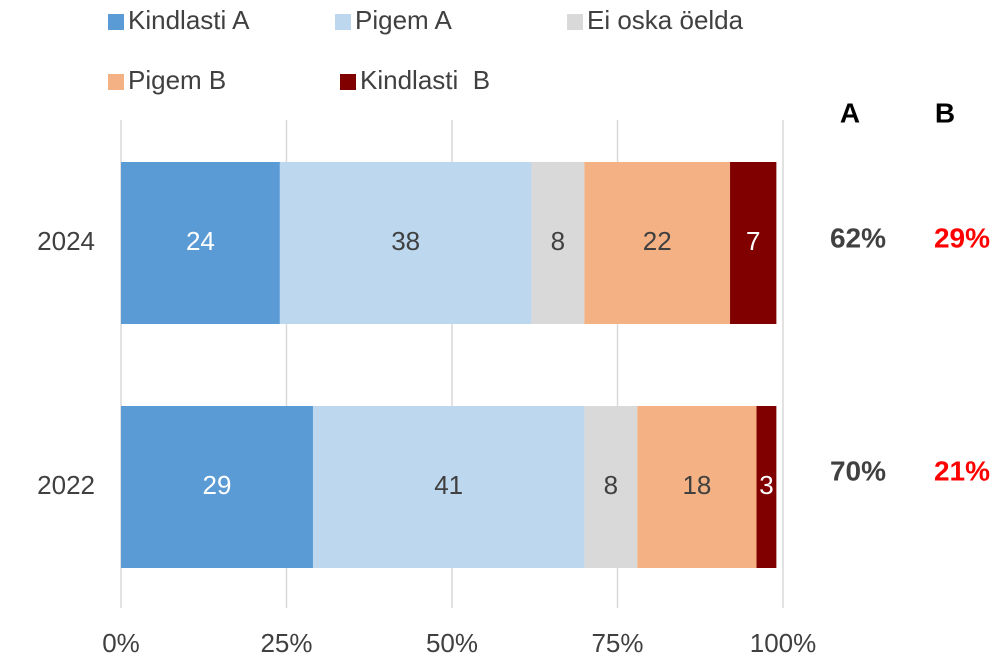  I want to click on data-label: 3, so click(766, 485).